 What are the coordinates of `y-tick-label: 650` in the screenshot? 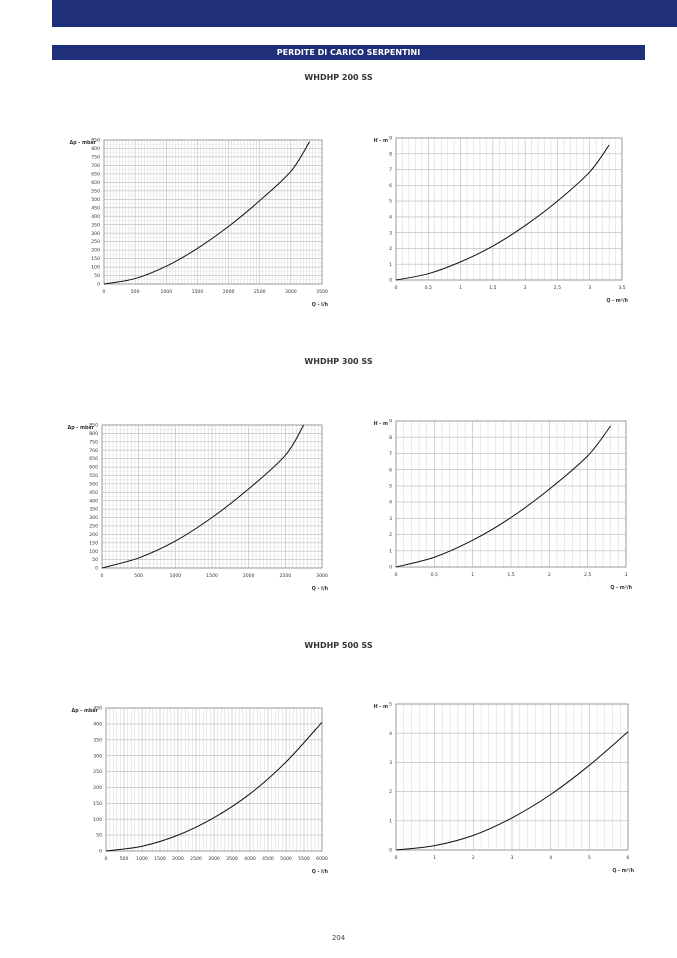 It's located at (95, 174).